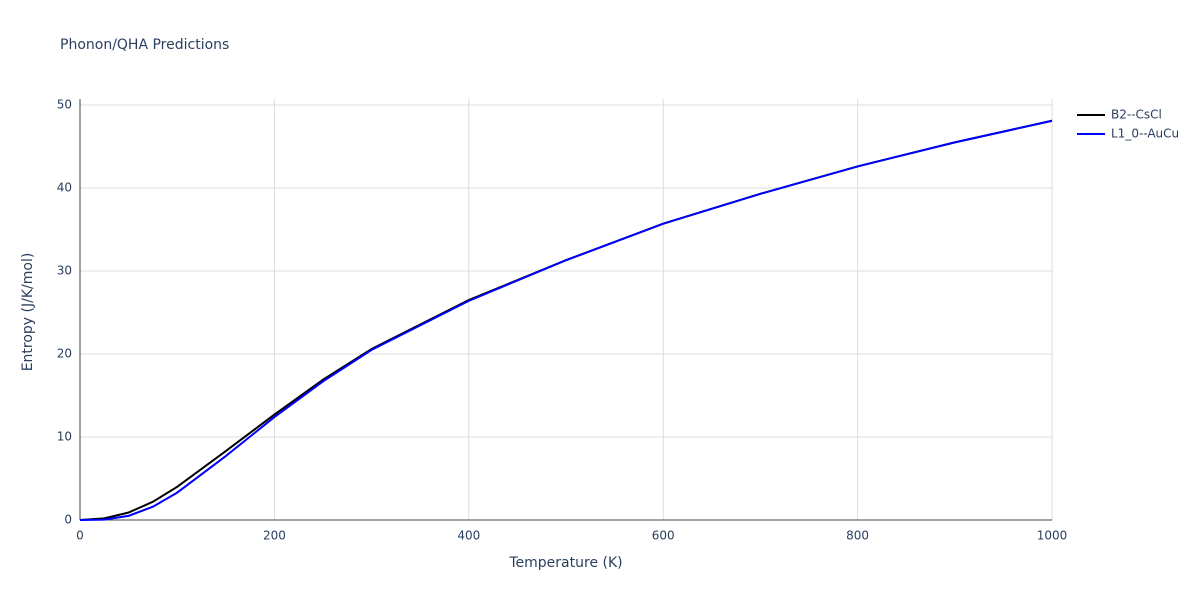  What do you see at coordinates (565, 563) in the screenshot?
I see `x-axis-title: Temperature (K)` at bounding box center [565, 563].